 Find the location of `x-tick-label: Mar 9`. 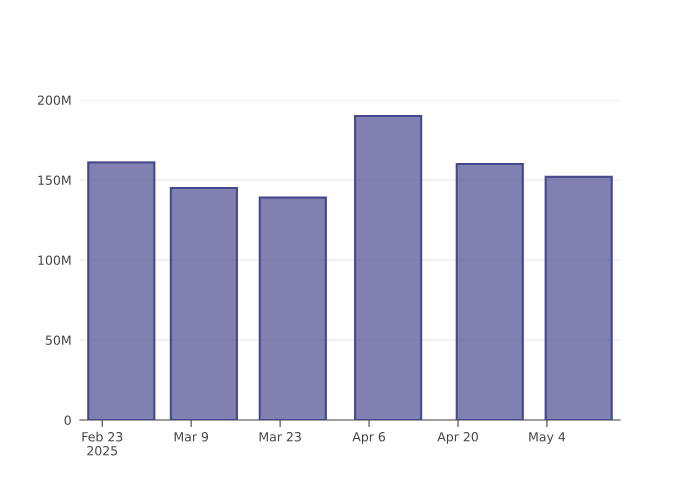

x-tick-label: Mar 9 is located at coordinates (191, 437).